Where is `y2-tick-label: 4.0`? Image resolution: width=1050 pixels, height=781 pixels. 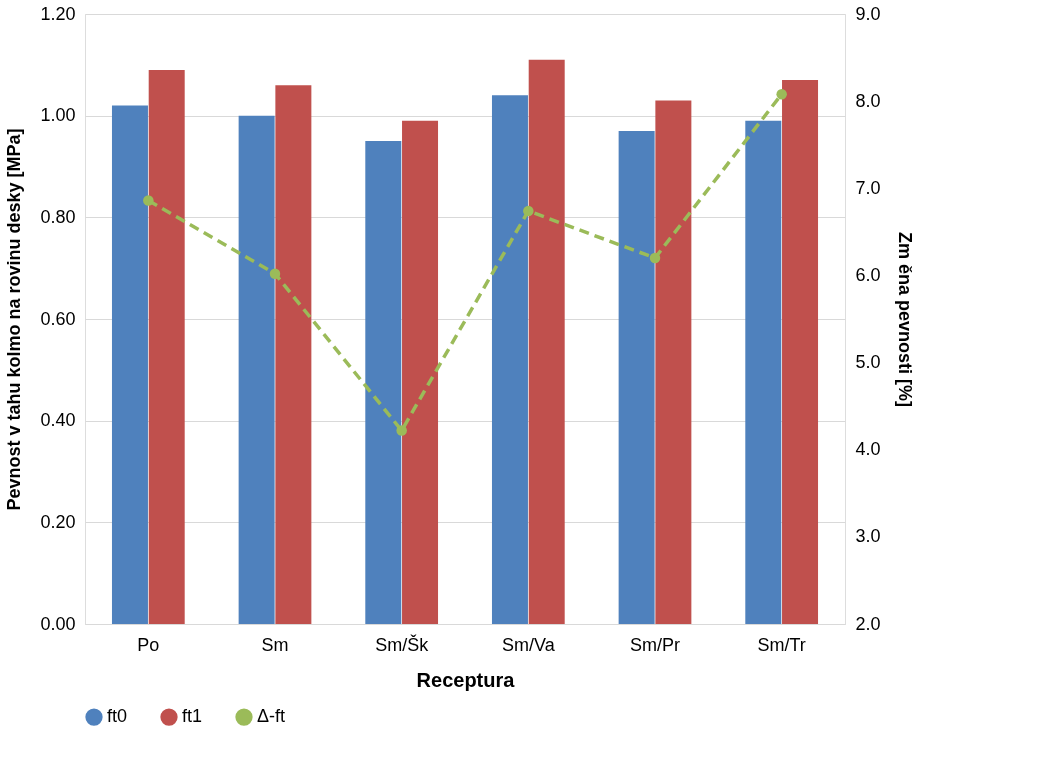
y2-tick-label: 4.0 is located at coordinates (868, 449).